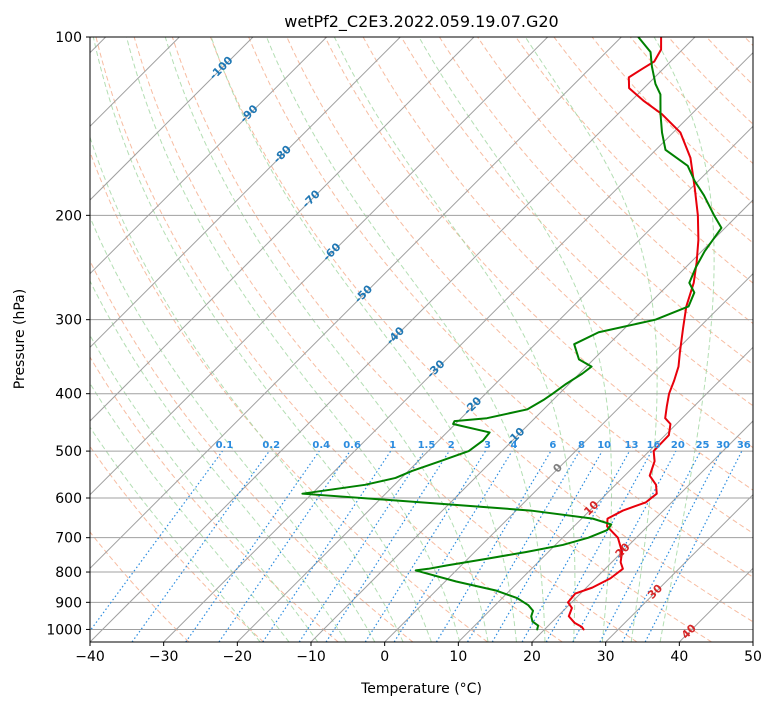 This screenshot has width=775, height=712. I want to click on x-tick-label: −40, so click(90, 657).